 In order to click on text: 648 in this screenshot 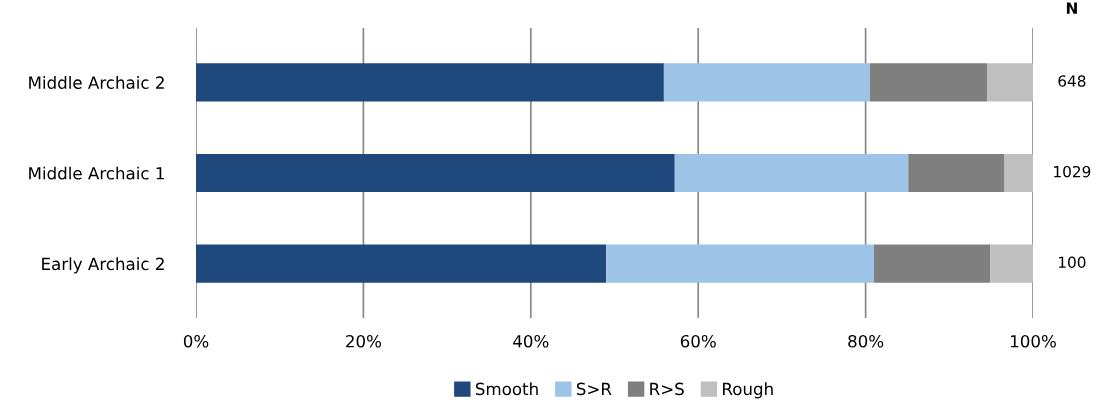, I will do `click(1072, 81)`.